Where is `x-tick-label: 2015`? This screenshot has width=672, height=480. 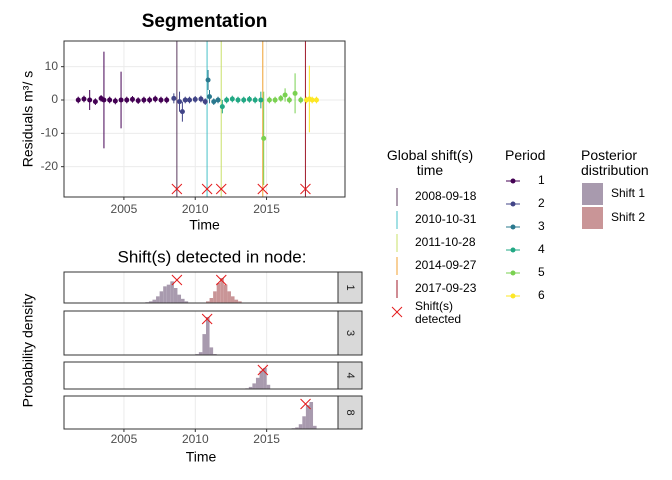
x-tick-label: 2015 is located at coordinates (266, 209).